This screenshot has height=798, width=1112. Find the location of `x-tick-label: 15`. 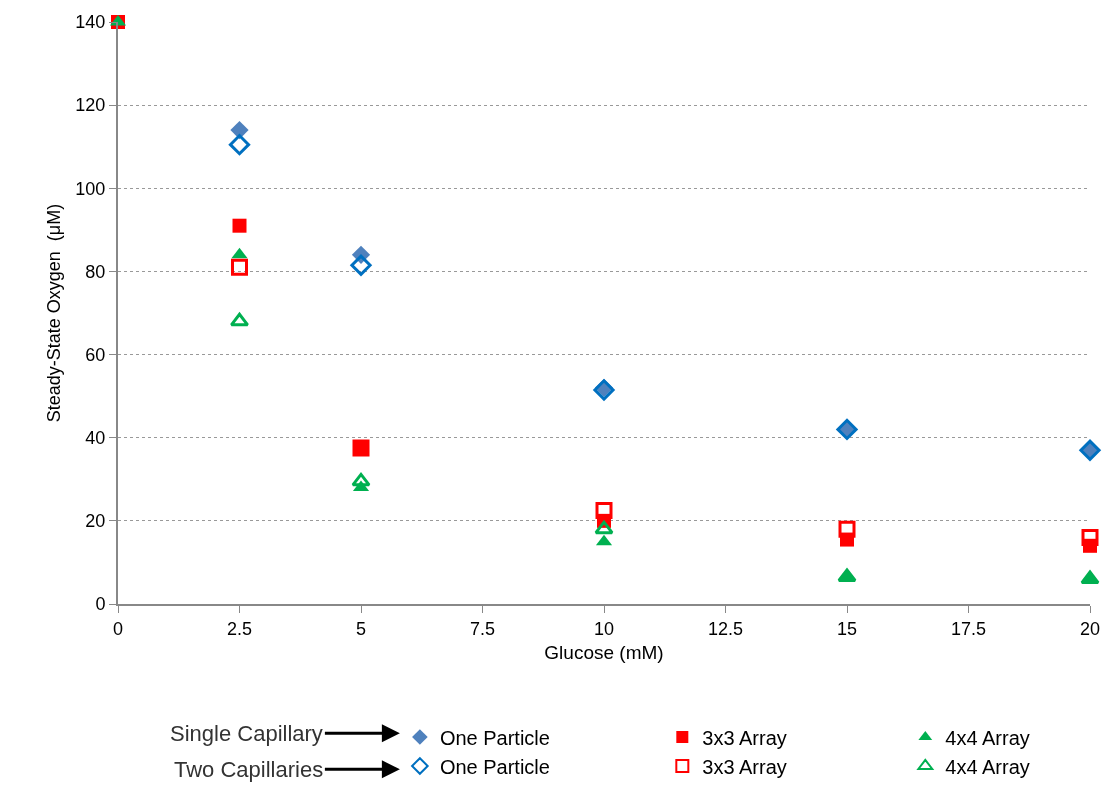

x-tick-label: 15 is located at coordinates (847, 628).